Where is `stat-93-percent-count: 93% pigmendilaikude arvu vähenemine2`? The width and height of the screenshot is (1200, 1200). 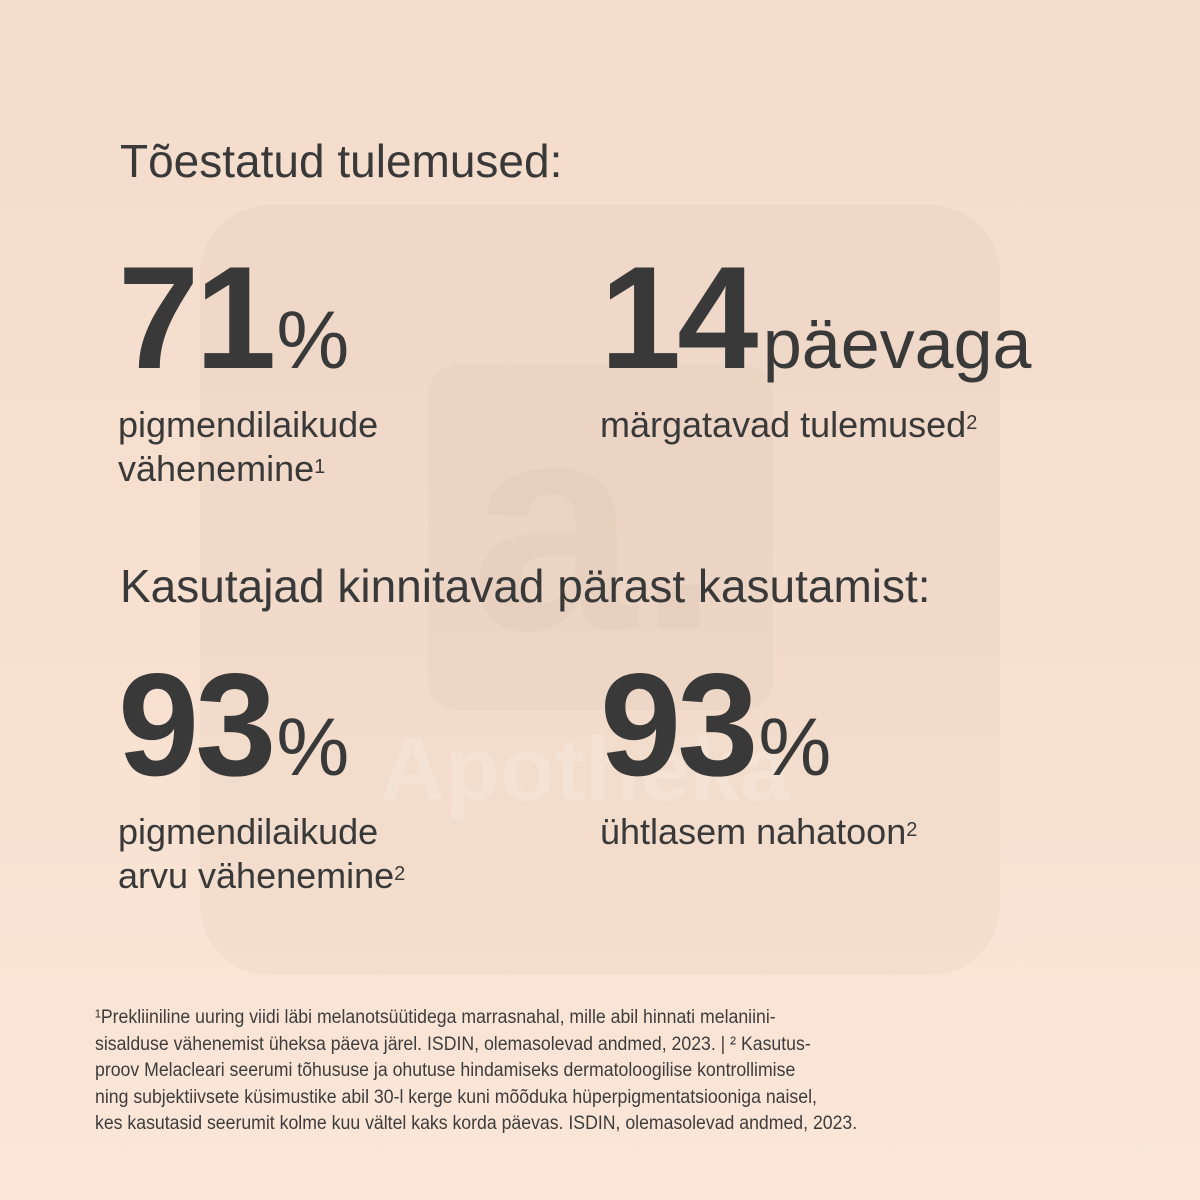 stat-93-percent-count: 93% pigmendilaikude arvu vähenemine2 is located at coordinates (261, 775).